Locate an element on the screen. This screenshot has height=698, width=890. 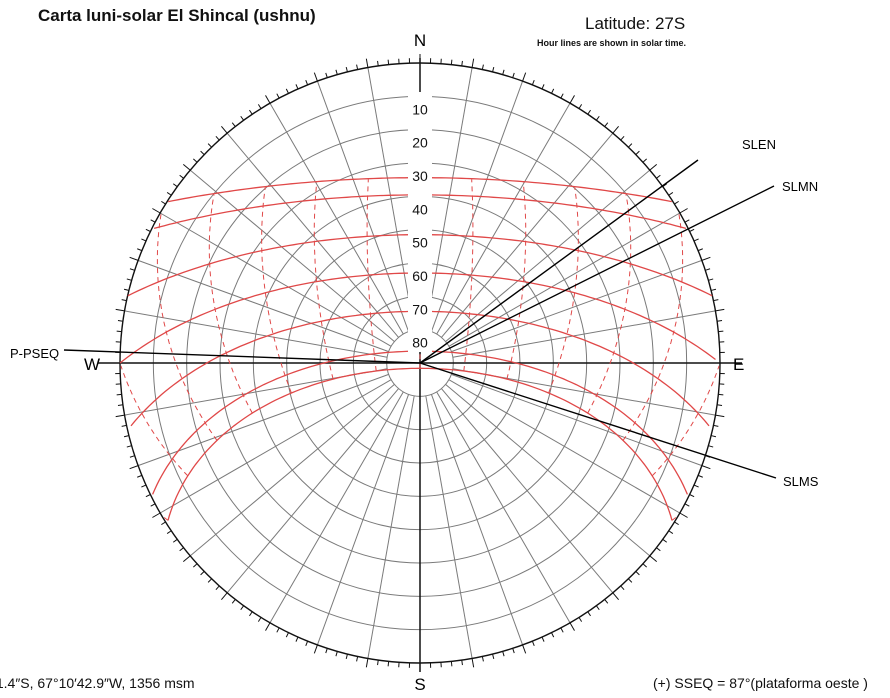
sight-label-slen: SLEN is located at coordinates (759, 144).